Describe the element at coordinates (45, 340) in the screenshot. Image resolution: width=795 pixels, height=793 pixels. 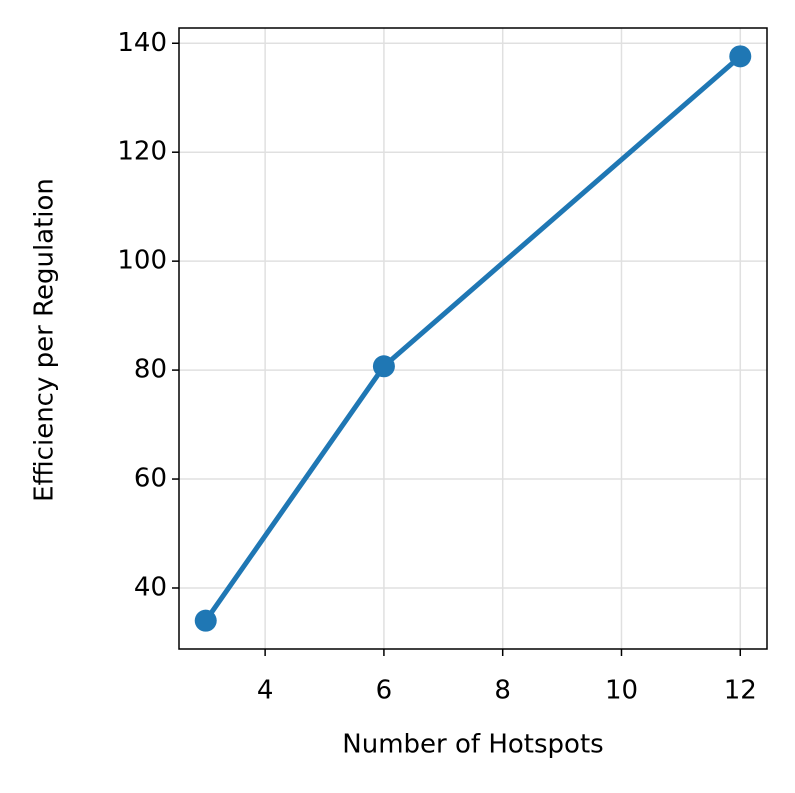
I see `y-axis-label: Efficiency per Regulation` at that location.